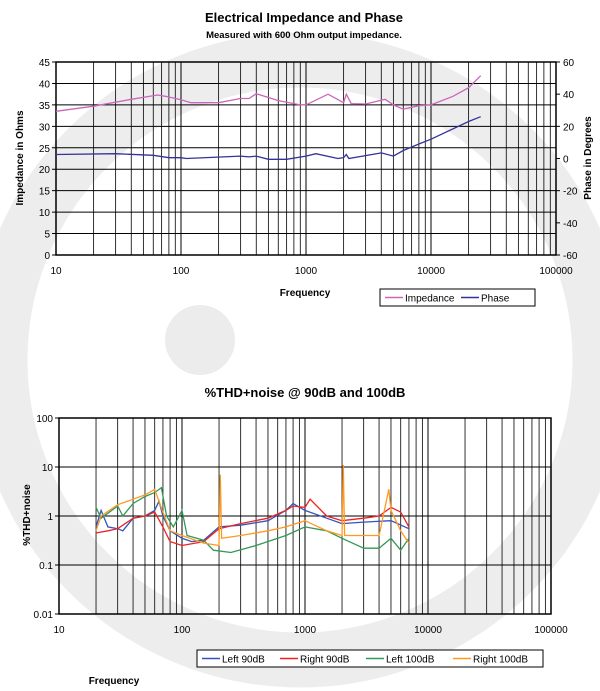  Describe the element at coordinates (430, 299) in the screenshot. I see `legend-label: Impedance` at that location.